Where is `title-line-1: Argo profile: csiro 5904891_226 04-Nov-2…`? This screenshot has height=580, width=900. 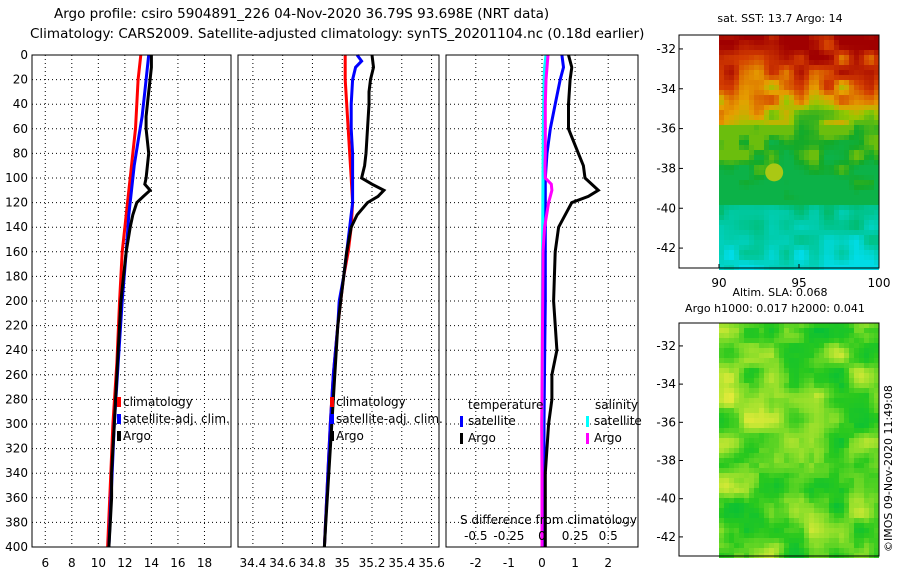
title-line-1: Argo profile: csiro 5904891_226 04-Nov-2… is located at coordinates (302, 14).